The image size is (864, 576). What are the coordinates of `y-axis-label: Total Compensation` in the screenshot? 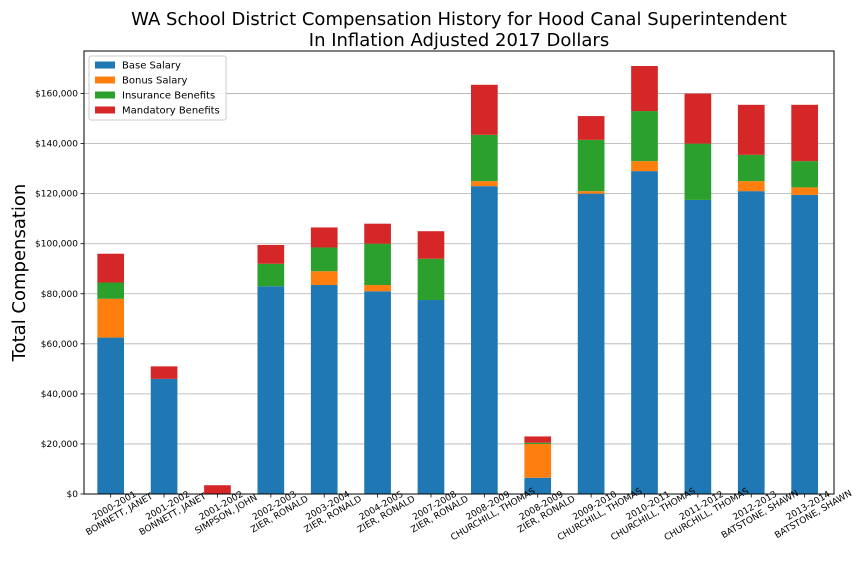 It's located at (19, 273).